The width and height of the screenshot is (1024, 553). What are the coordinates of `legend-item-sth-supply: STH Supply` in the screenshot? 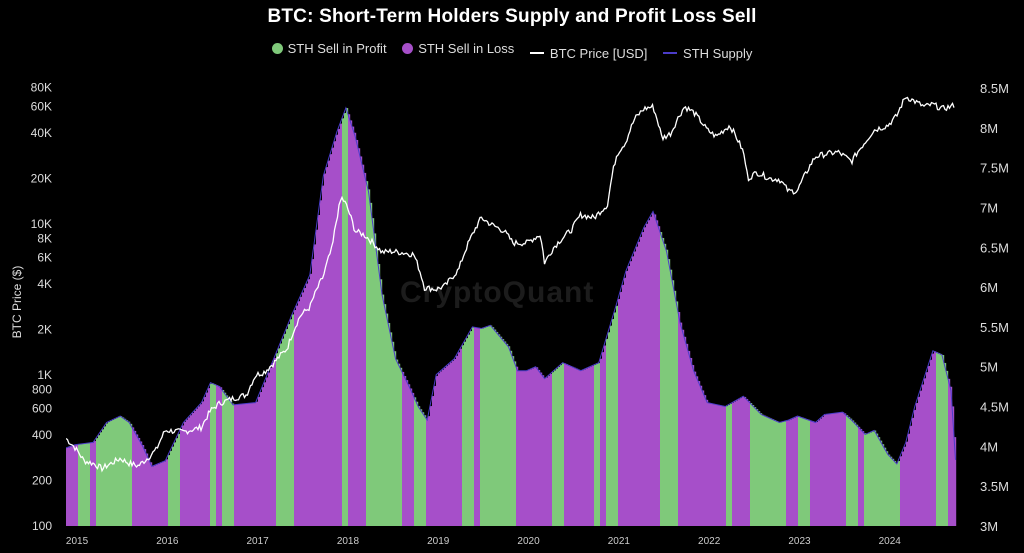 It's located at (707, 53).